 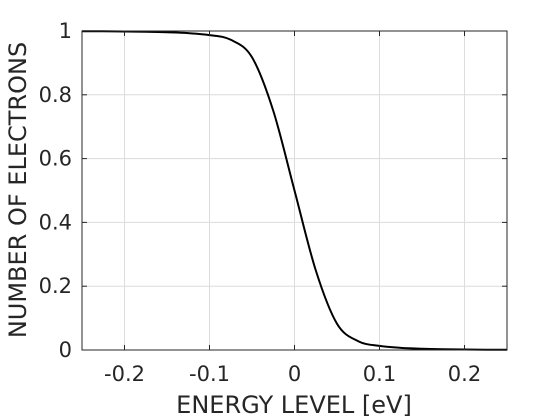 I want to click on y-axis-label: NUMBER OF ELECTRONS, so click(x=18, y=190).